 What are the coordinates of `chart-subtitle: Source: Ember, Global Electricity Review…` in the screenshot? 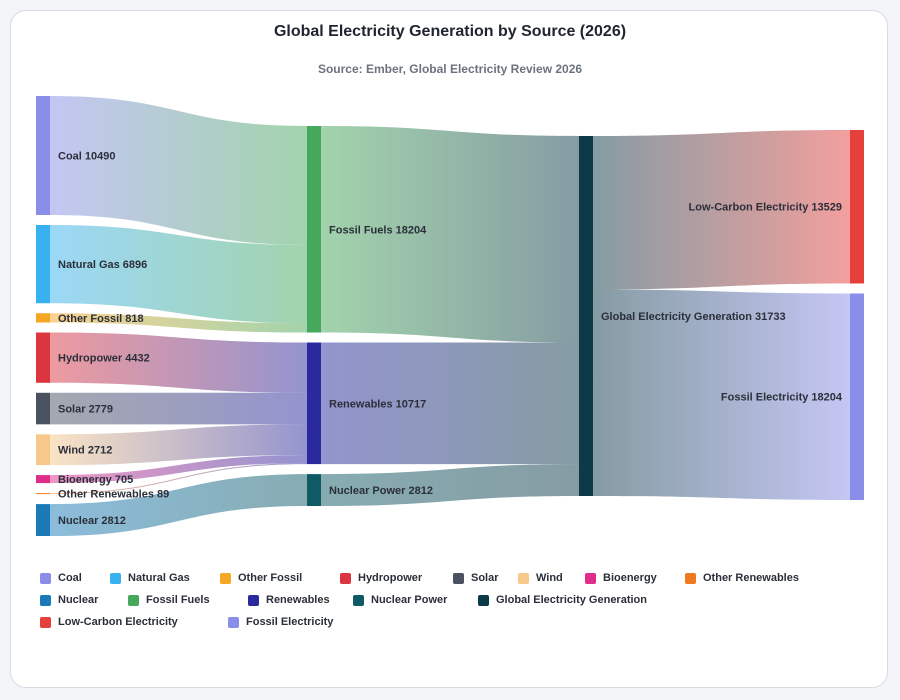 It's located at (450, 69).